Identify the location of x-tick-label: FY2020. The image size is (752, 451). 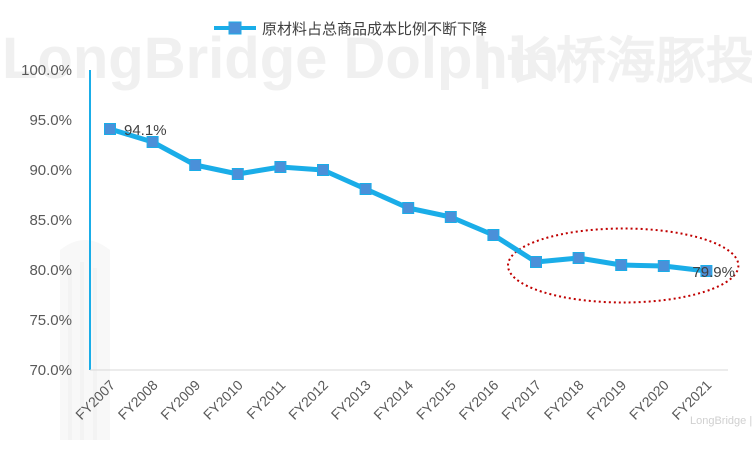
(649, 400).